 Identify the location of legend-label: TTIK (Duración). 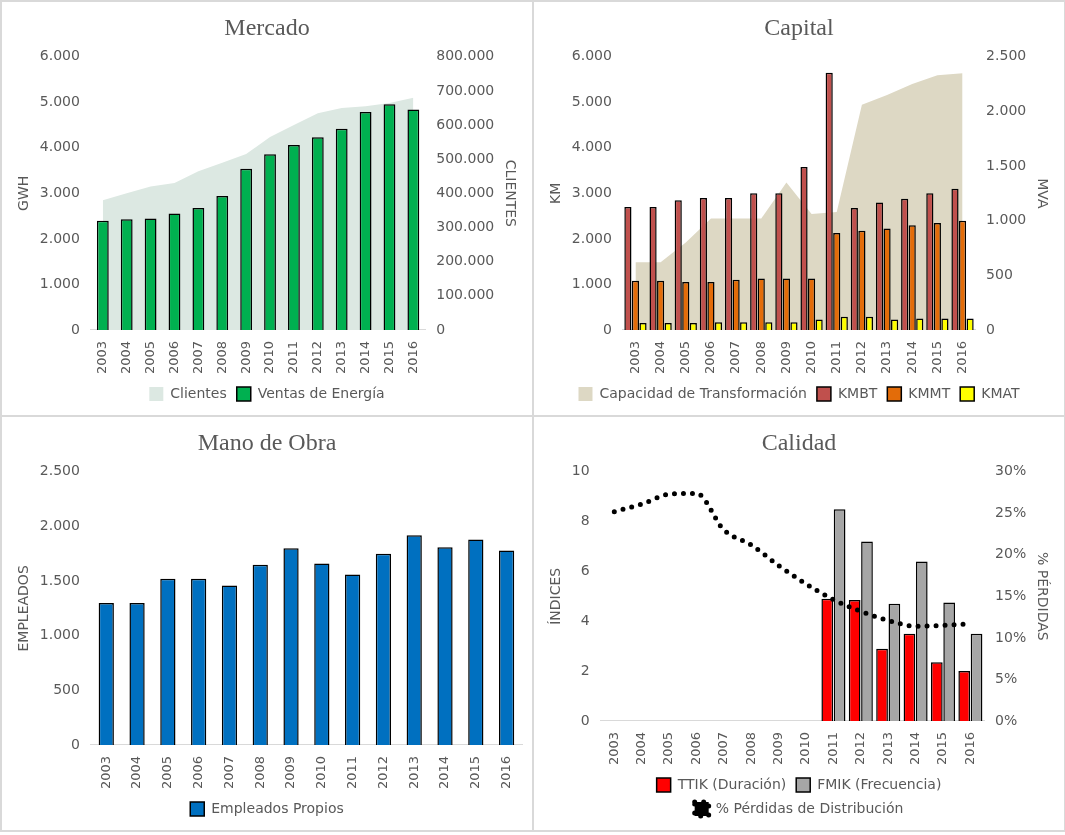
(731, 783).